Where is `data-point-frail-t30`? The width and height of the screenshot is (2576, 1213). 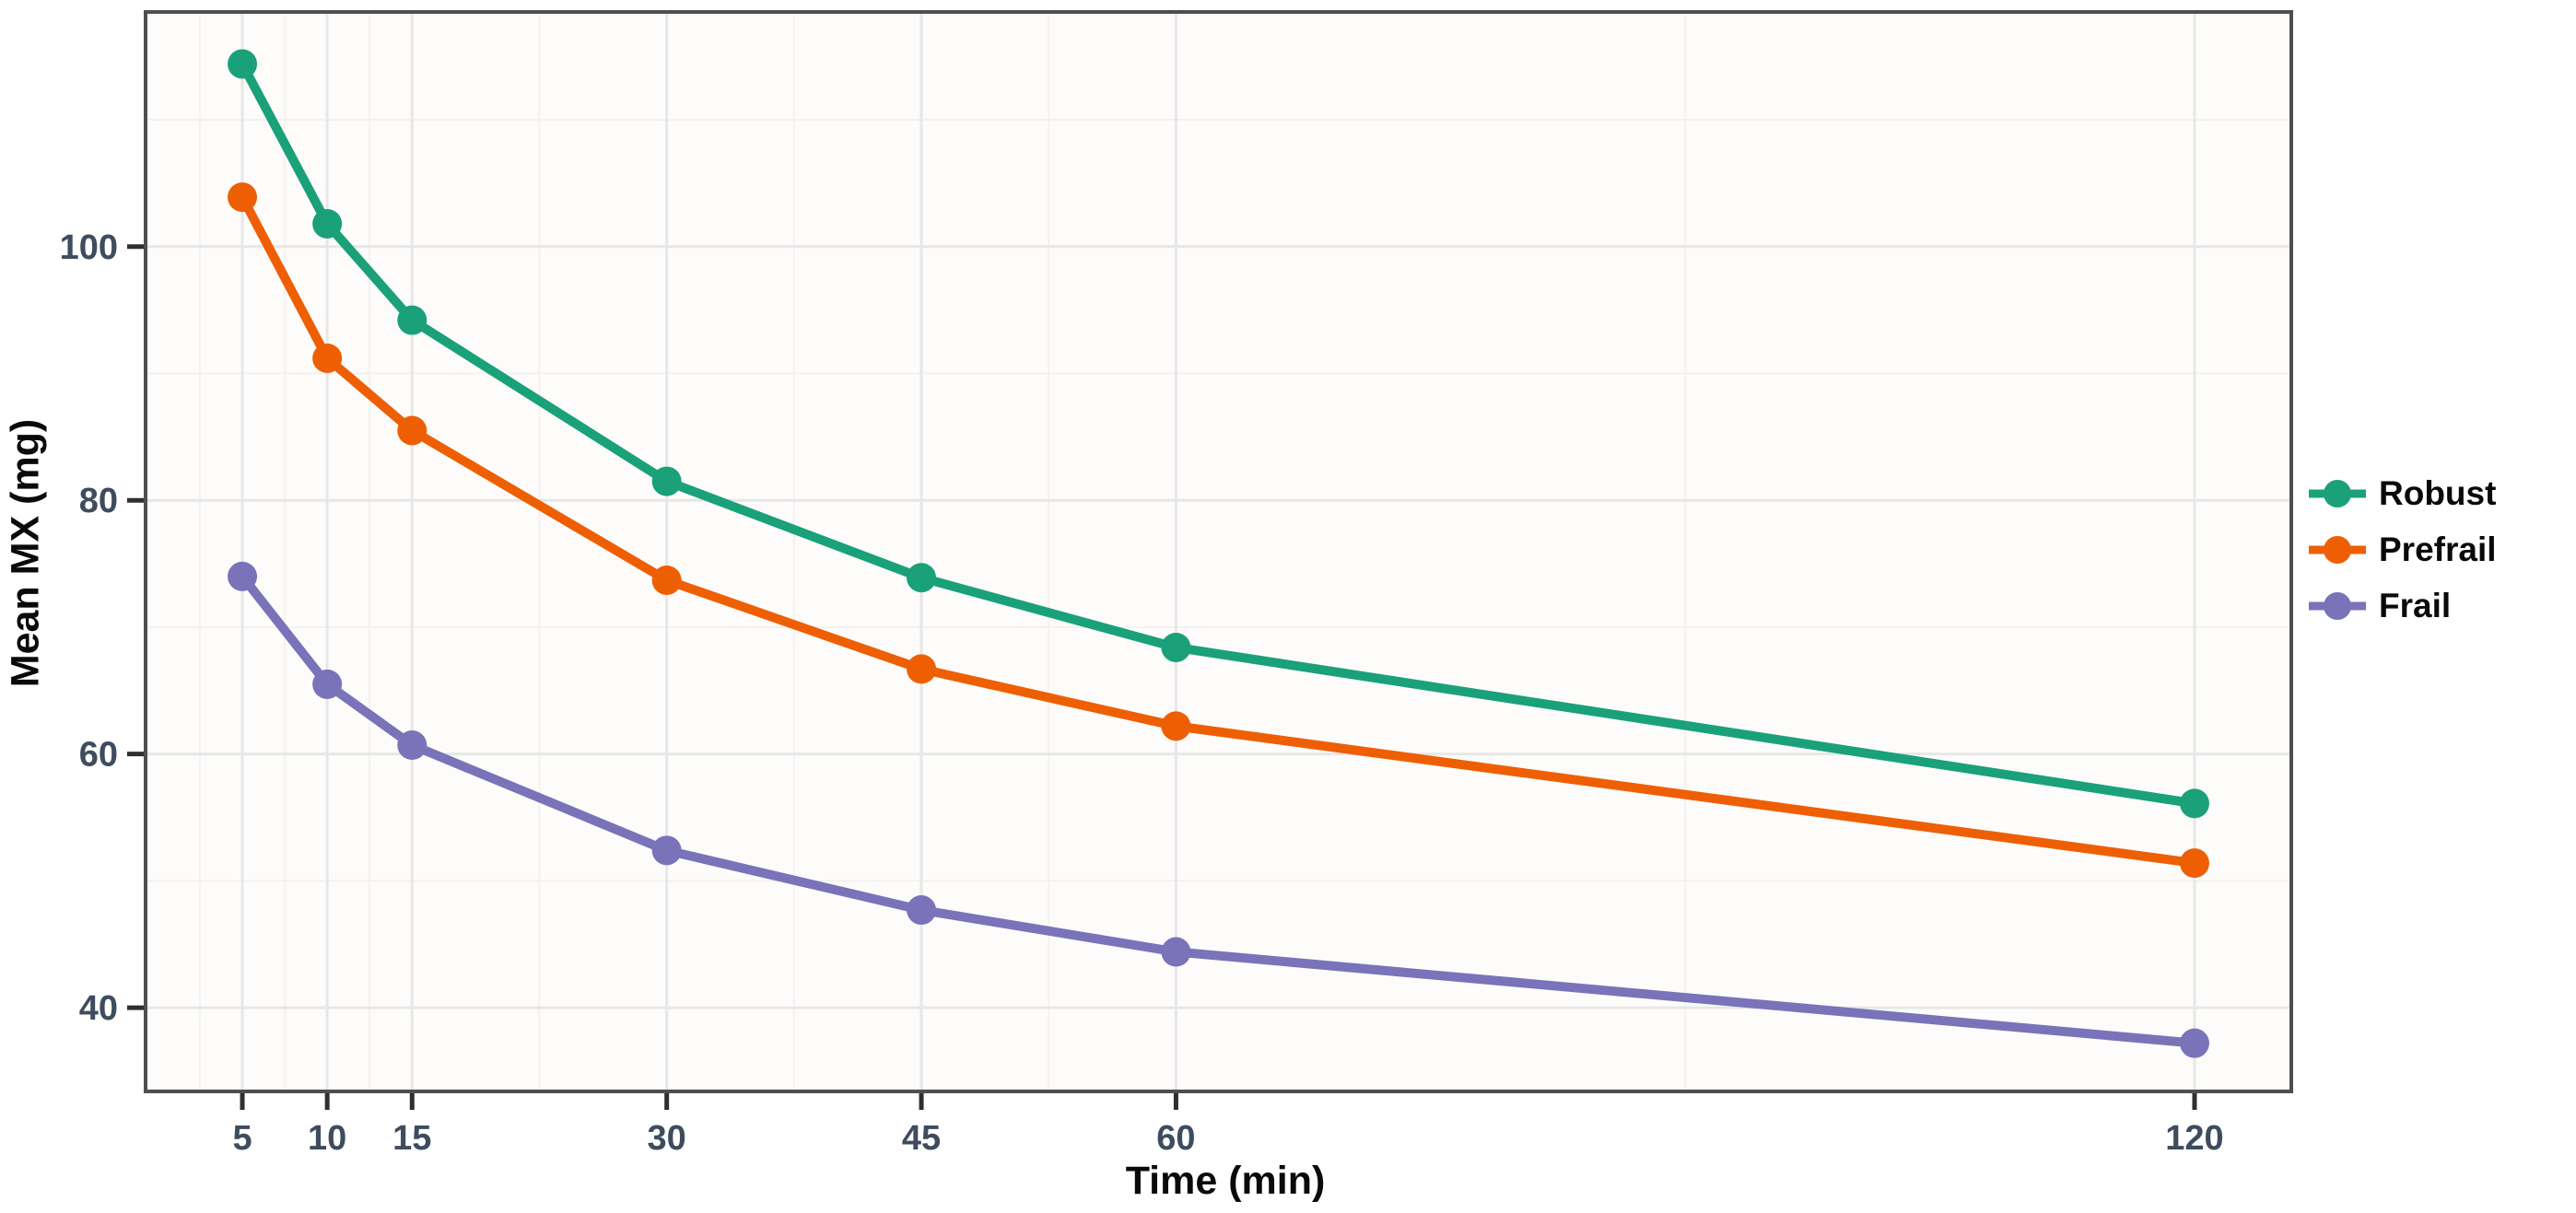 data-point-frail-t30 is located at coordinates (667, 850).